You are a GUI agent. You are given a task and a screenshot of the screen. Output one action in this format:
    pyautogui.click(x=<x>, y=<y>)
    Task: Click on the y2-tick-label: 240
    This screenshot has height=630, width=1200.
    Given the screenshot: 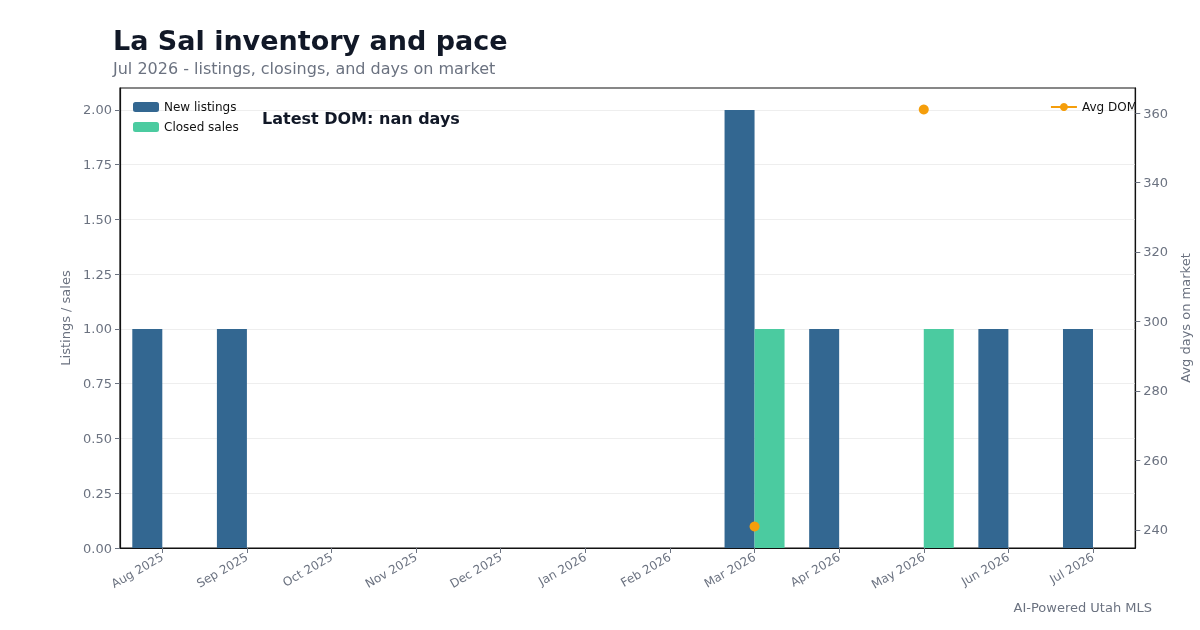 What is the action you would take?
    pyautogui.click(x=1156, y=530)
    